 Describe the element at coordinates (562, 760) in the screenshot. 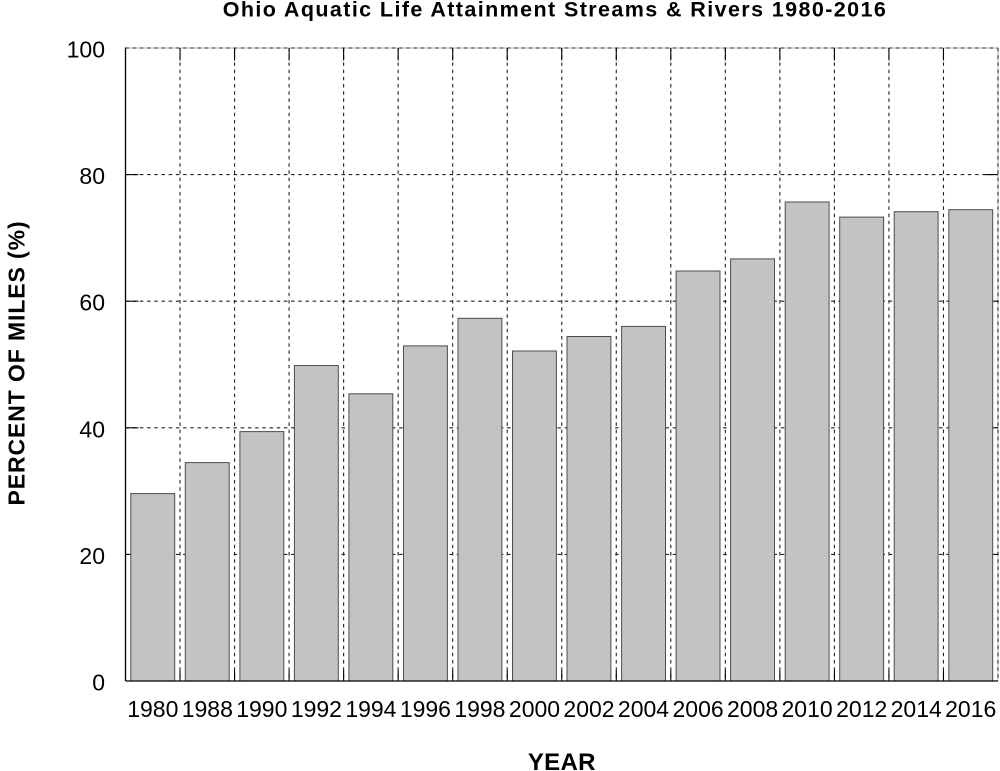

I see `svg-text: YEAR` at that location.